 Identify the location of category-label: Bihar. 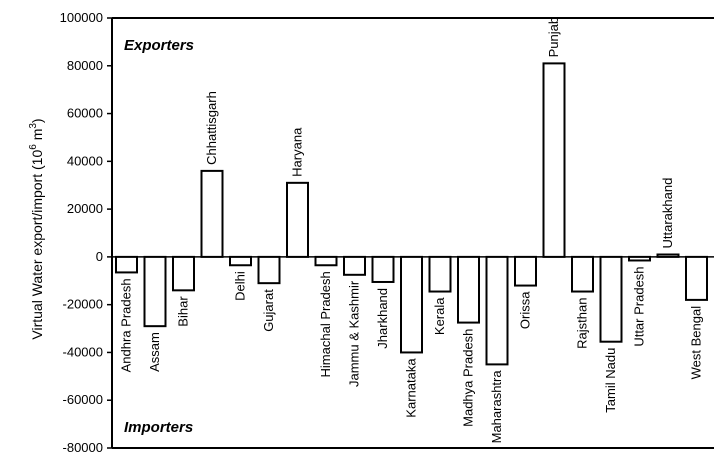
(183, 311).